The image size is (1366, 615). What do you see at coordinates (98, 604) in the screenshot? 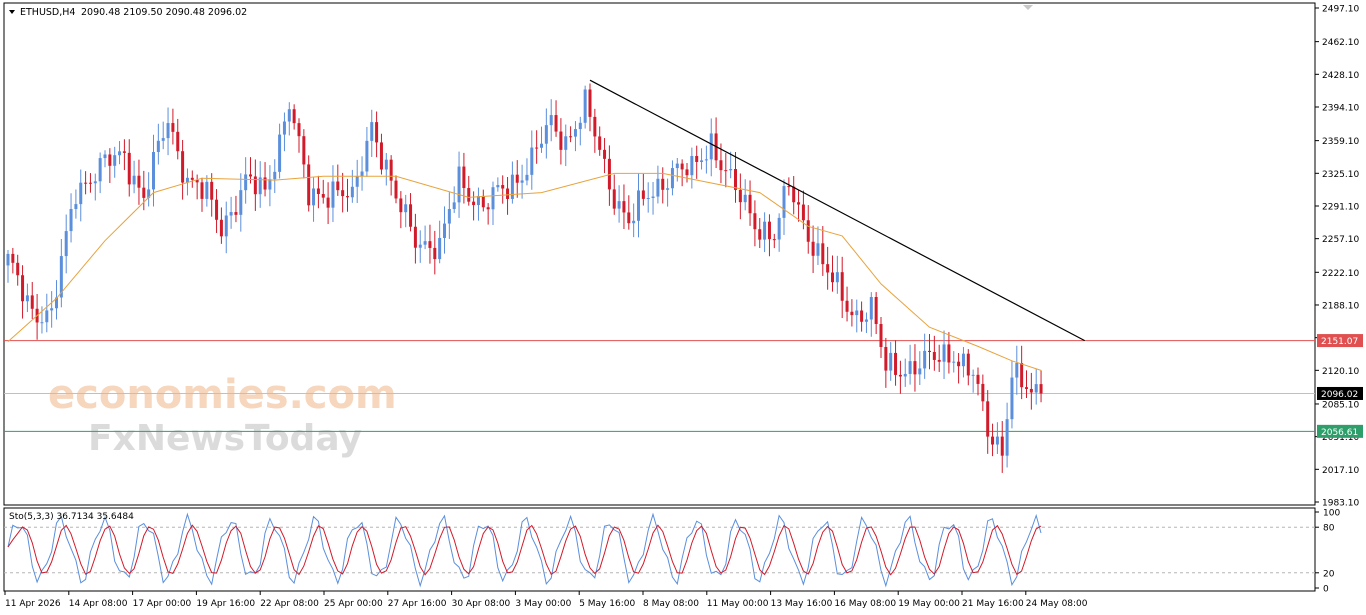
I see `time-tick-label: 14 Apr 08:00` at bounding box center [98, 604].